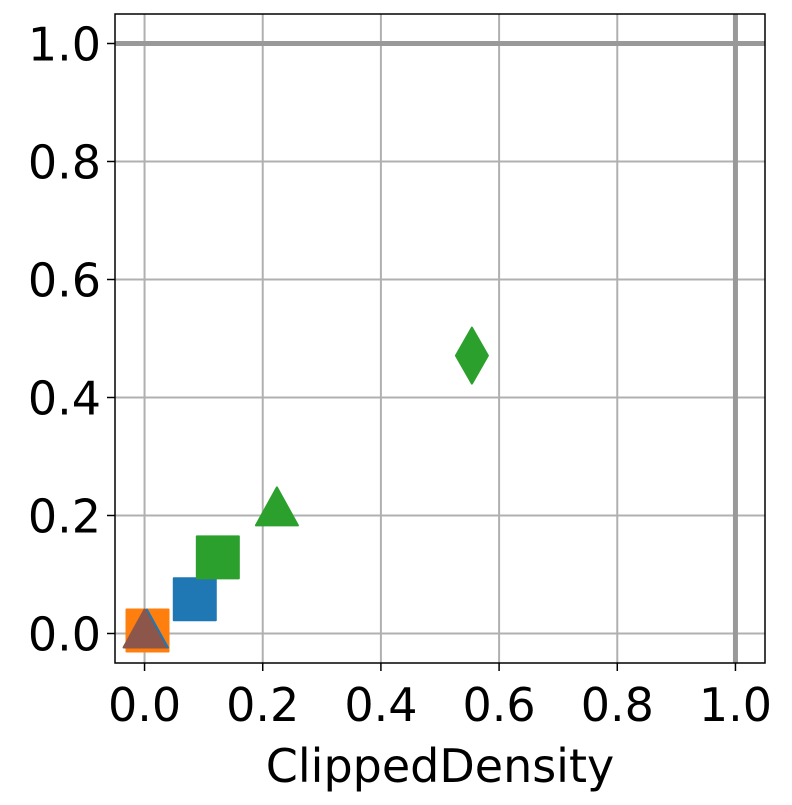  I want to click on x-tick-label: 0.8, so click(617, 705).